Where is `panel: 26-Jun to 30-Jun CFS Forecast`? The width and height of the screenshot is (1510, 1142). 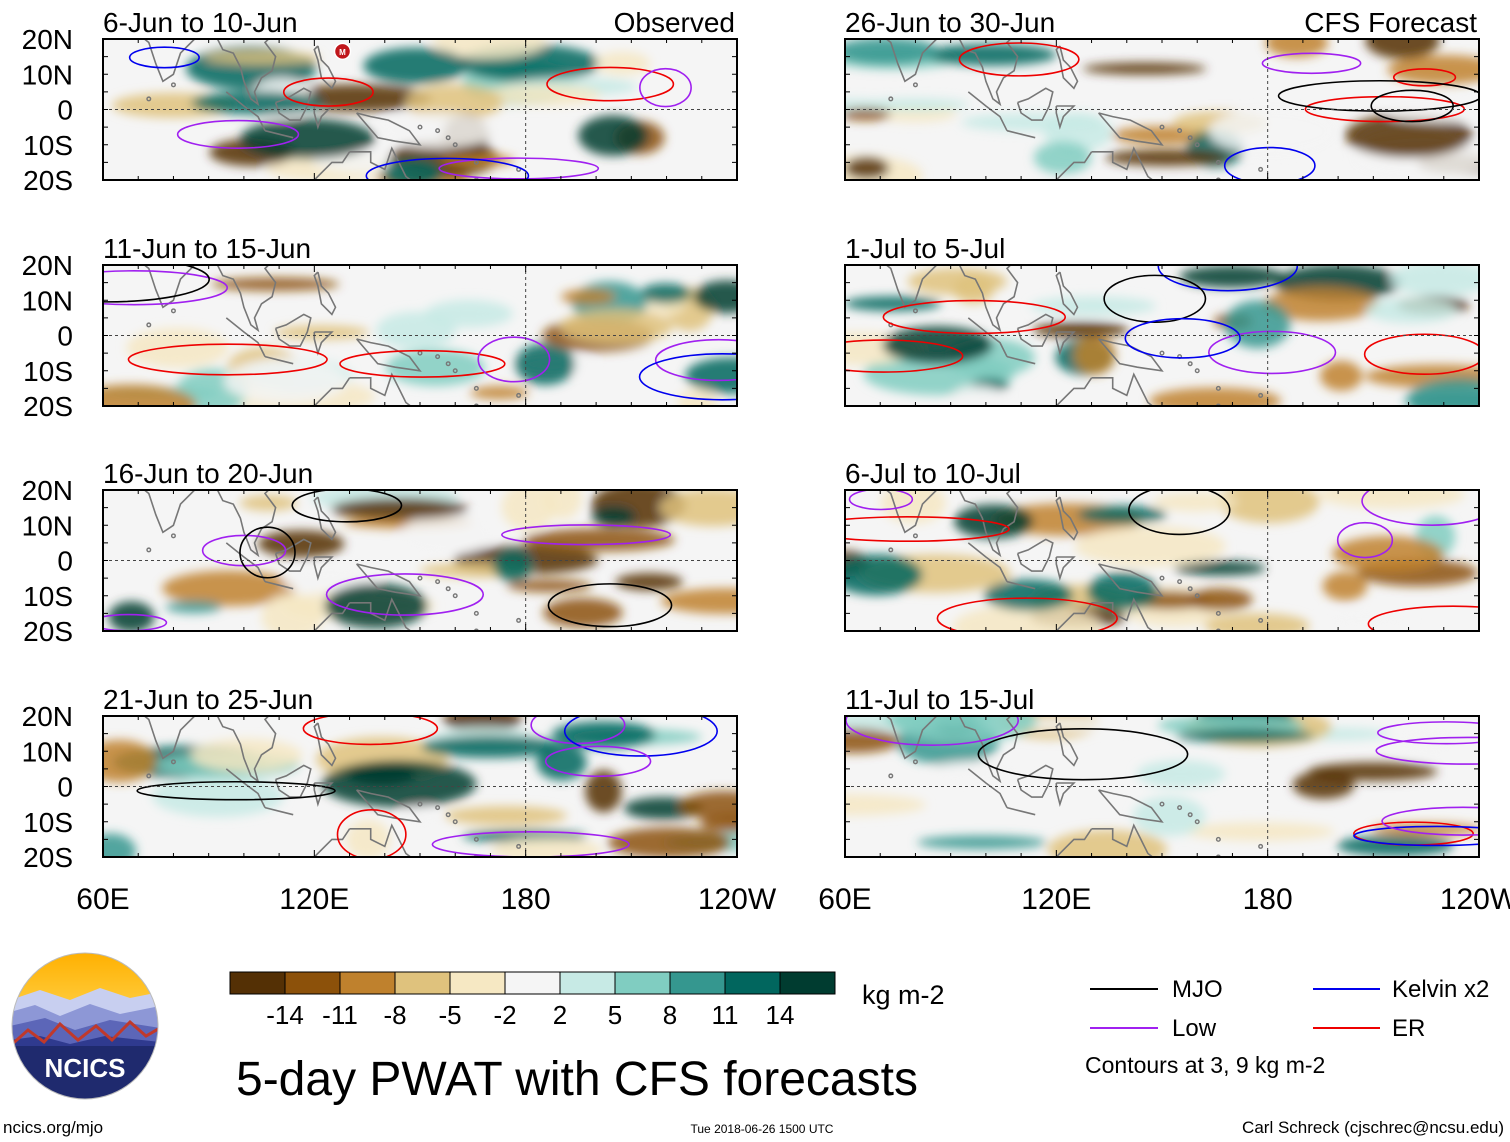
panel: 26-Jun to 30-Jun CFS Forecast is located at coordinates (1162, 94).